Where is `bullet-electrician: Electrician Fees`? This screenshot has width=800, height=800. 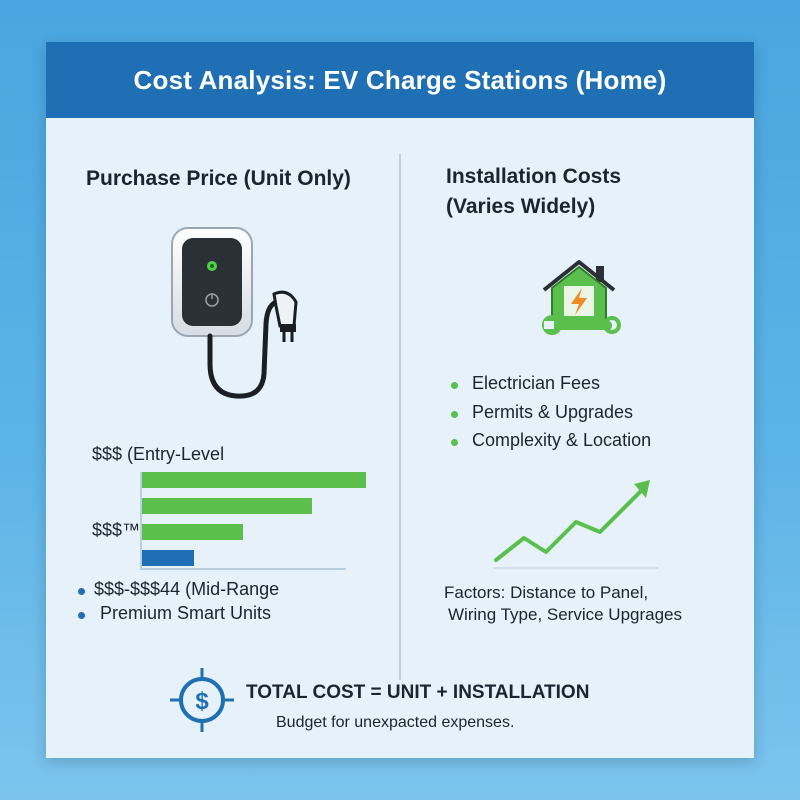 bullet-electrician: Electrician Fees is located at coordinates (536, 383).